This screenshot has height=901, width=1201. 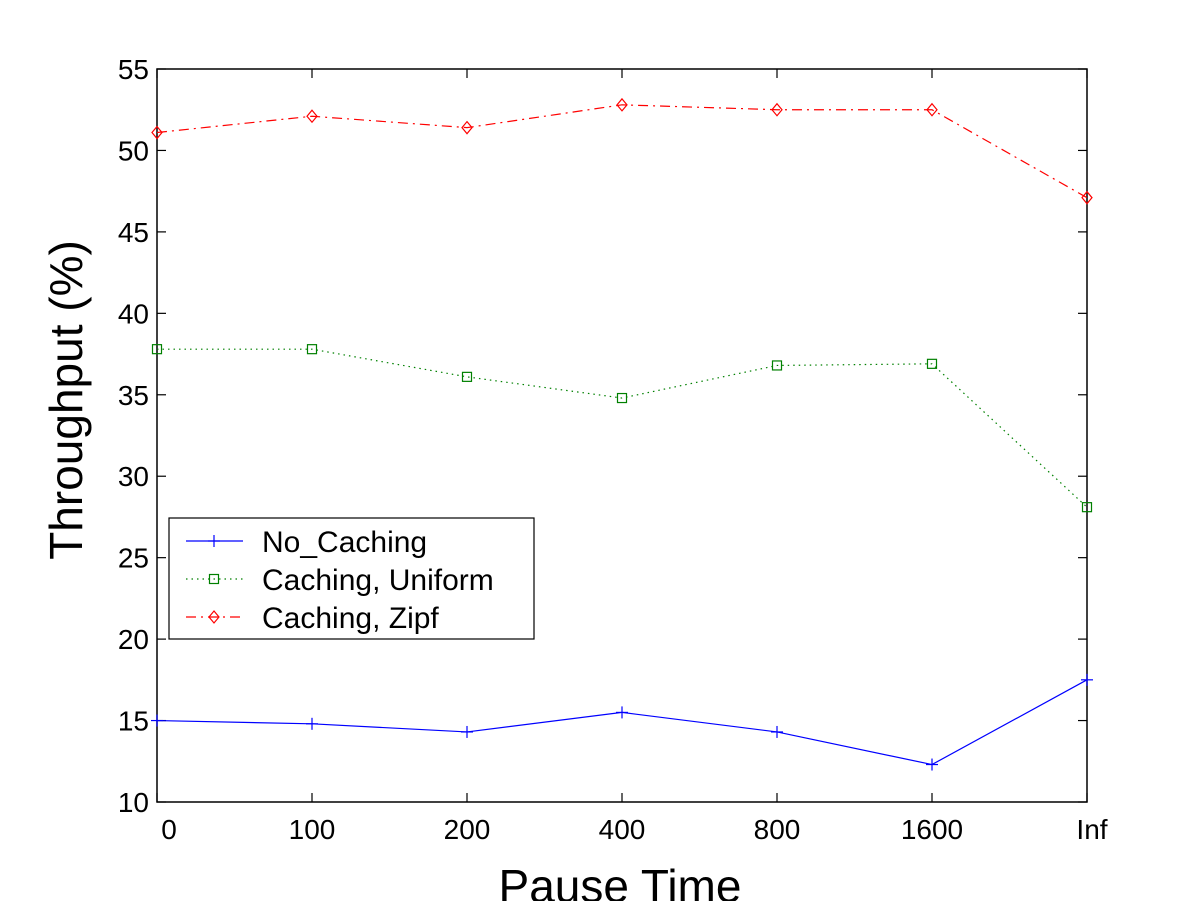 What do you see at coordinates (133, 721) in the screenshot?
I see `y-tick-label: 15` at bounding box center [133, 721].